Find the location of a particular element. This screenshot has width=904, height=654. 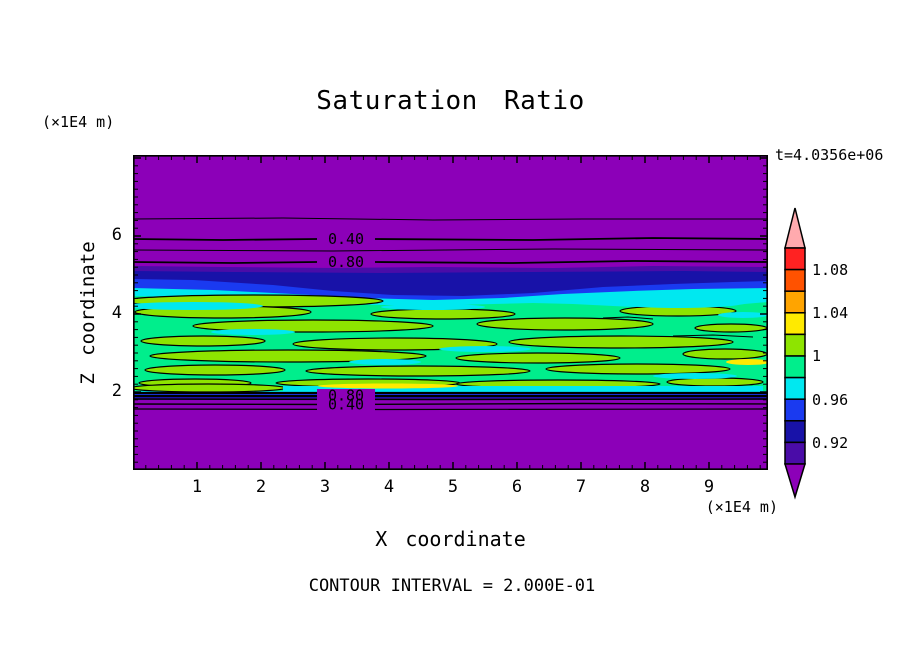

colorbar-under-arrow is located at coordinates (795, 481).